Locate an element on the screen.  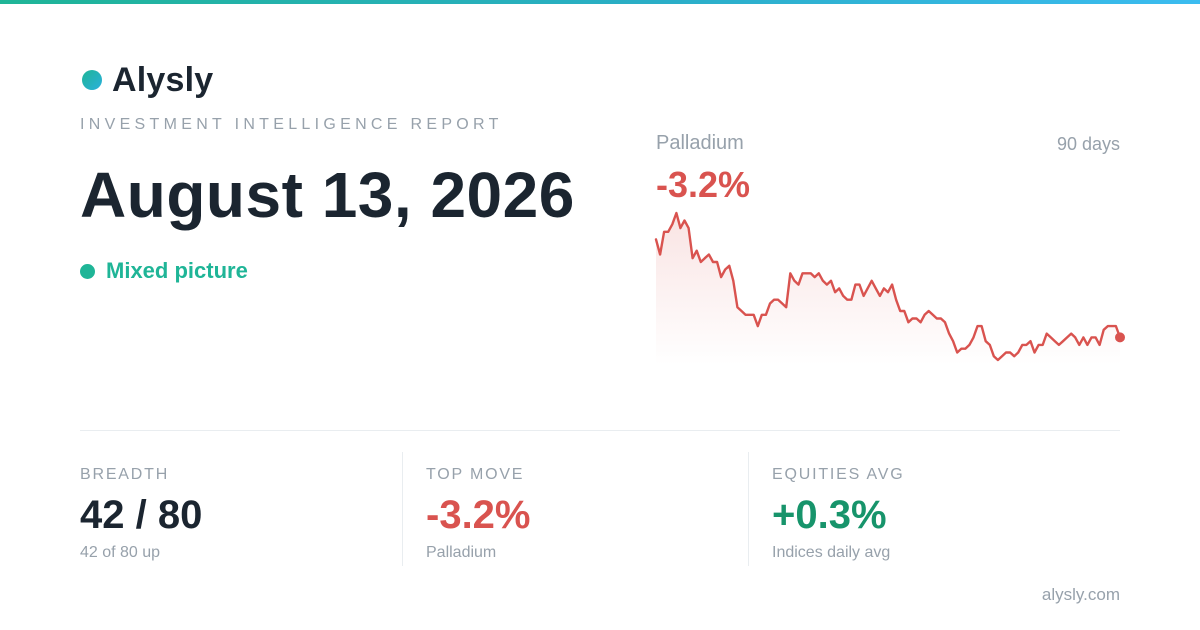
stat-top-move: TOP MOVE -3.2% Palladium is located at coordinates (563, 509).